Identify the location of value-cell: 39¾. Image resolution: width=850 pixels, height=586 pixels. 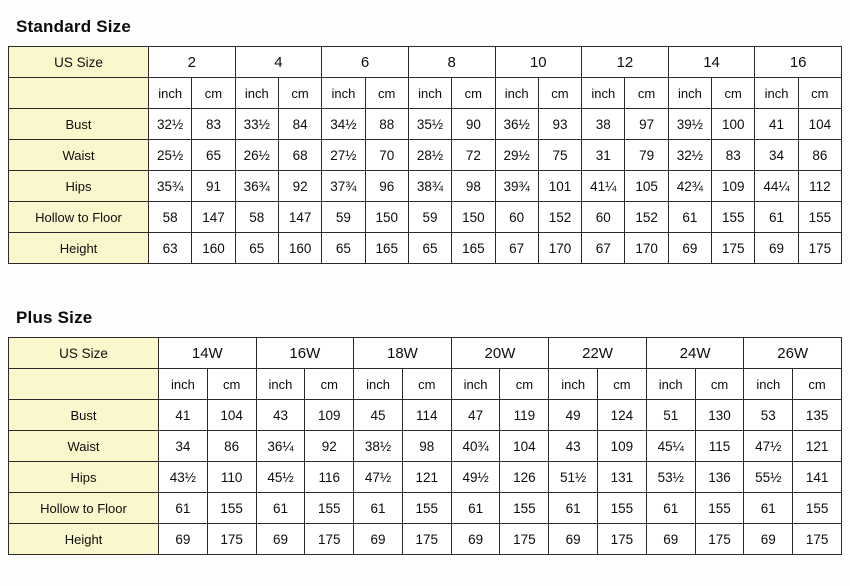
(516, 186).